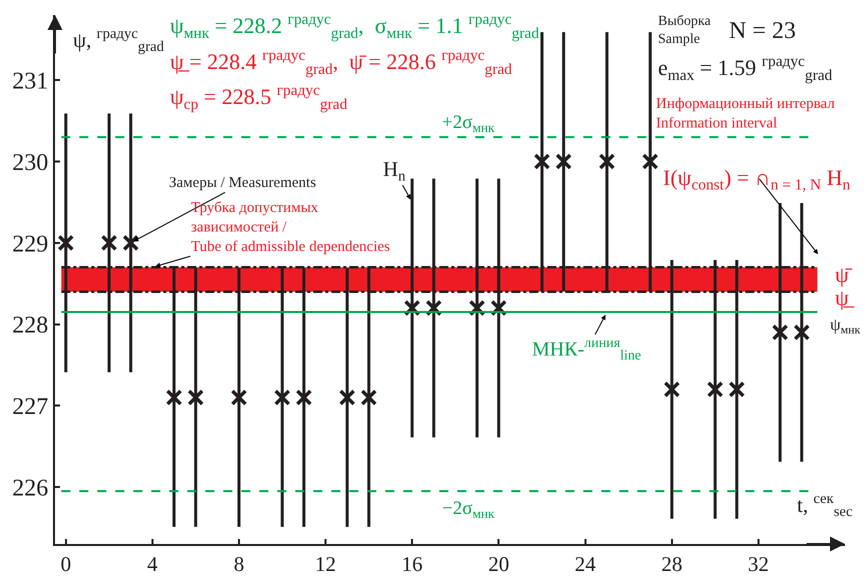  What do you see at coordinates (66, 564) in the screenshot?
I see `x-tick-label: 0` at bounding box center [66, 564].